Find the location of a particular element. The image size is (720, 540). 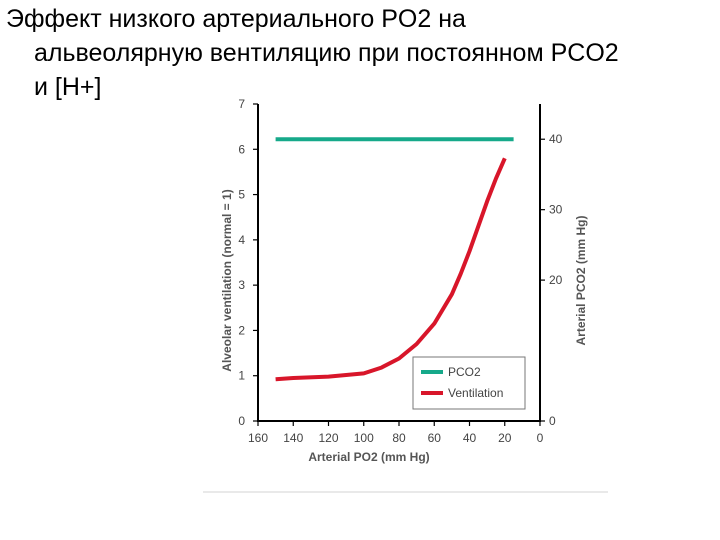

left-y-tick-label: 1 is located at coordinates (241, 376).